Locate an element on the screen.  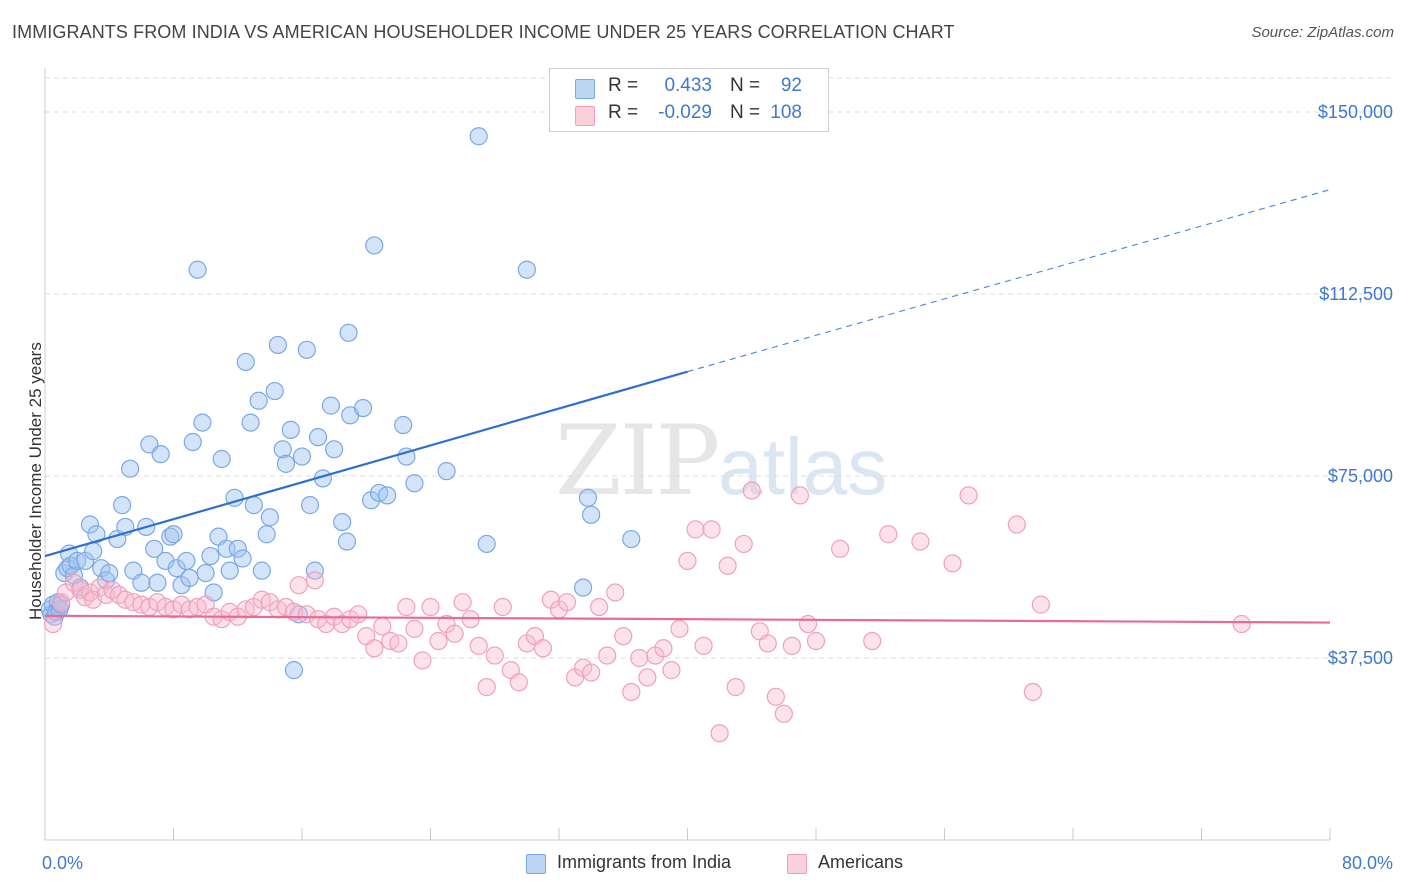
india-legend-swatch is located at coordinates (536, 864).